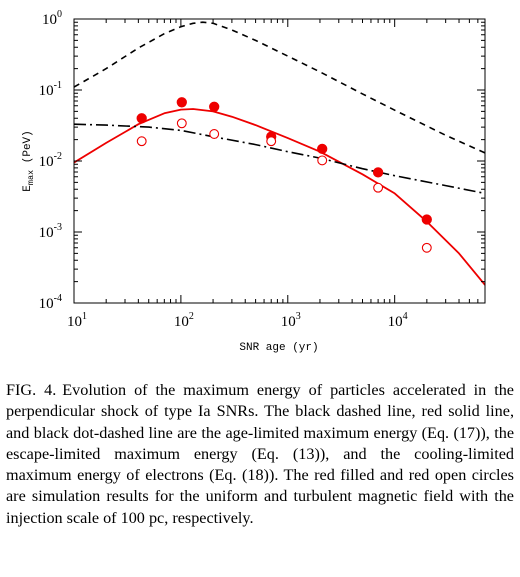 This screenshot has height=577, width=520. Describe the element at coordinates (58, 85) in the screenshot. I see `y-tick-label-exponent: -1` at that location.